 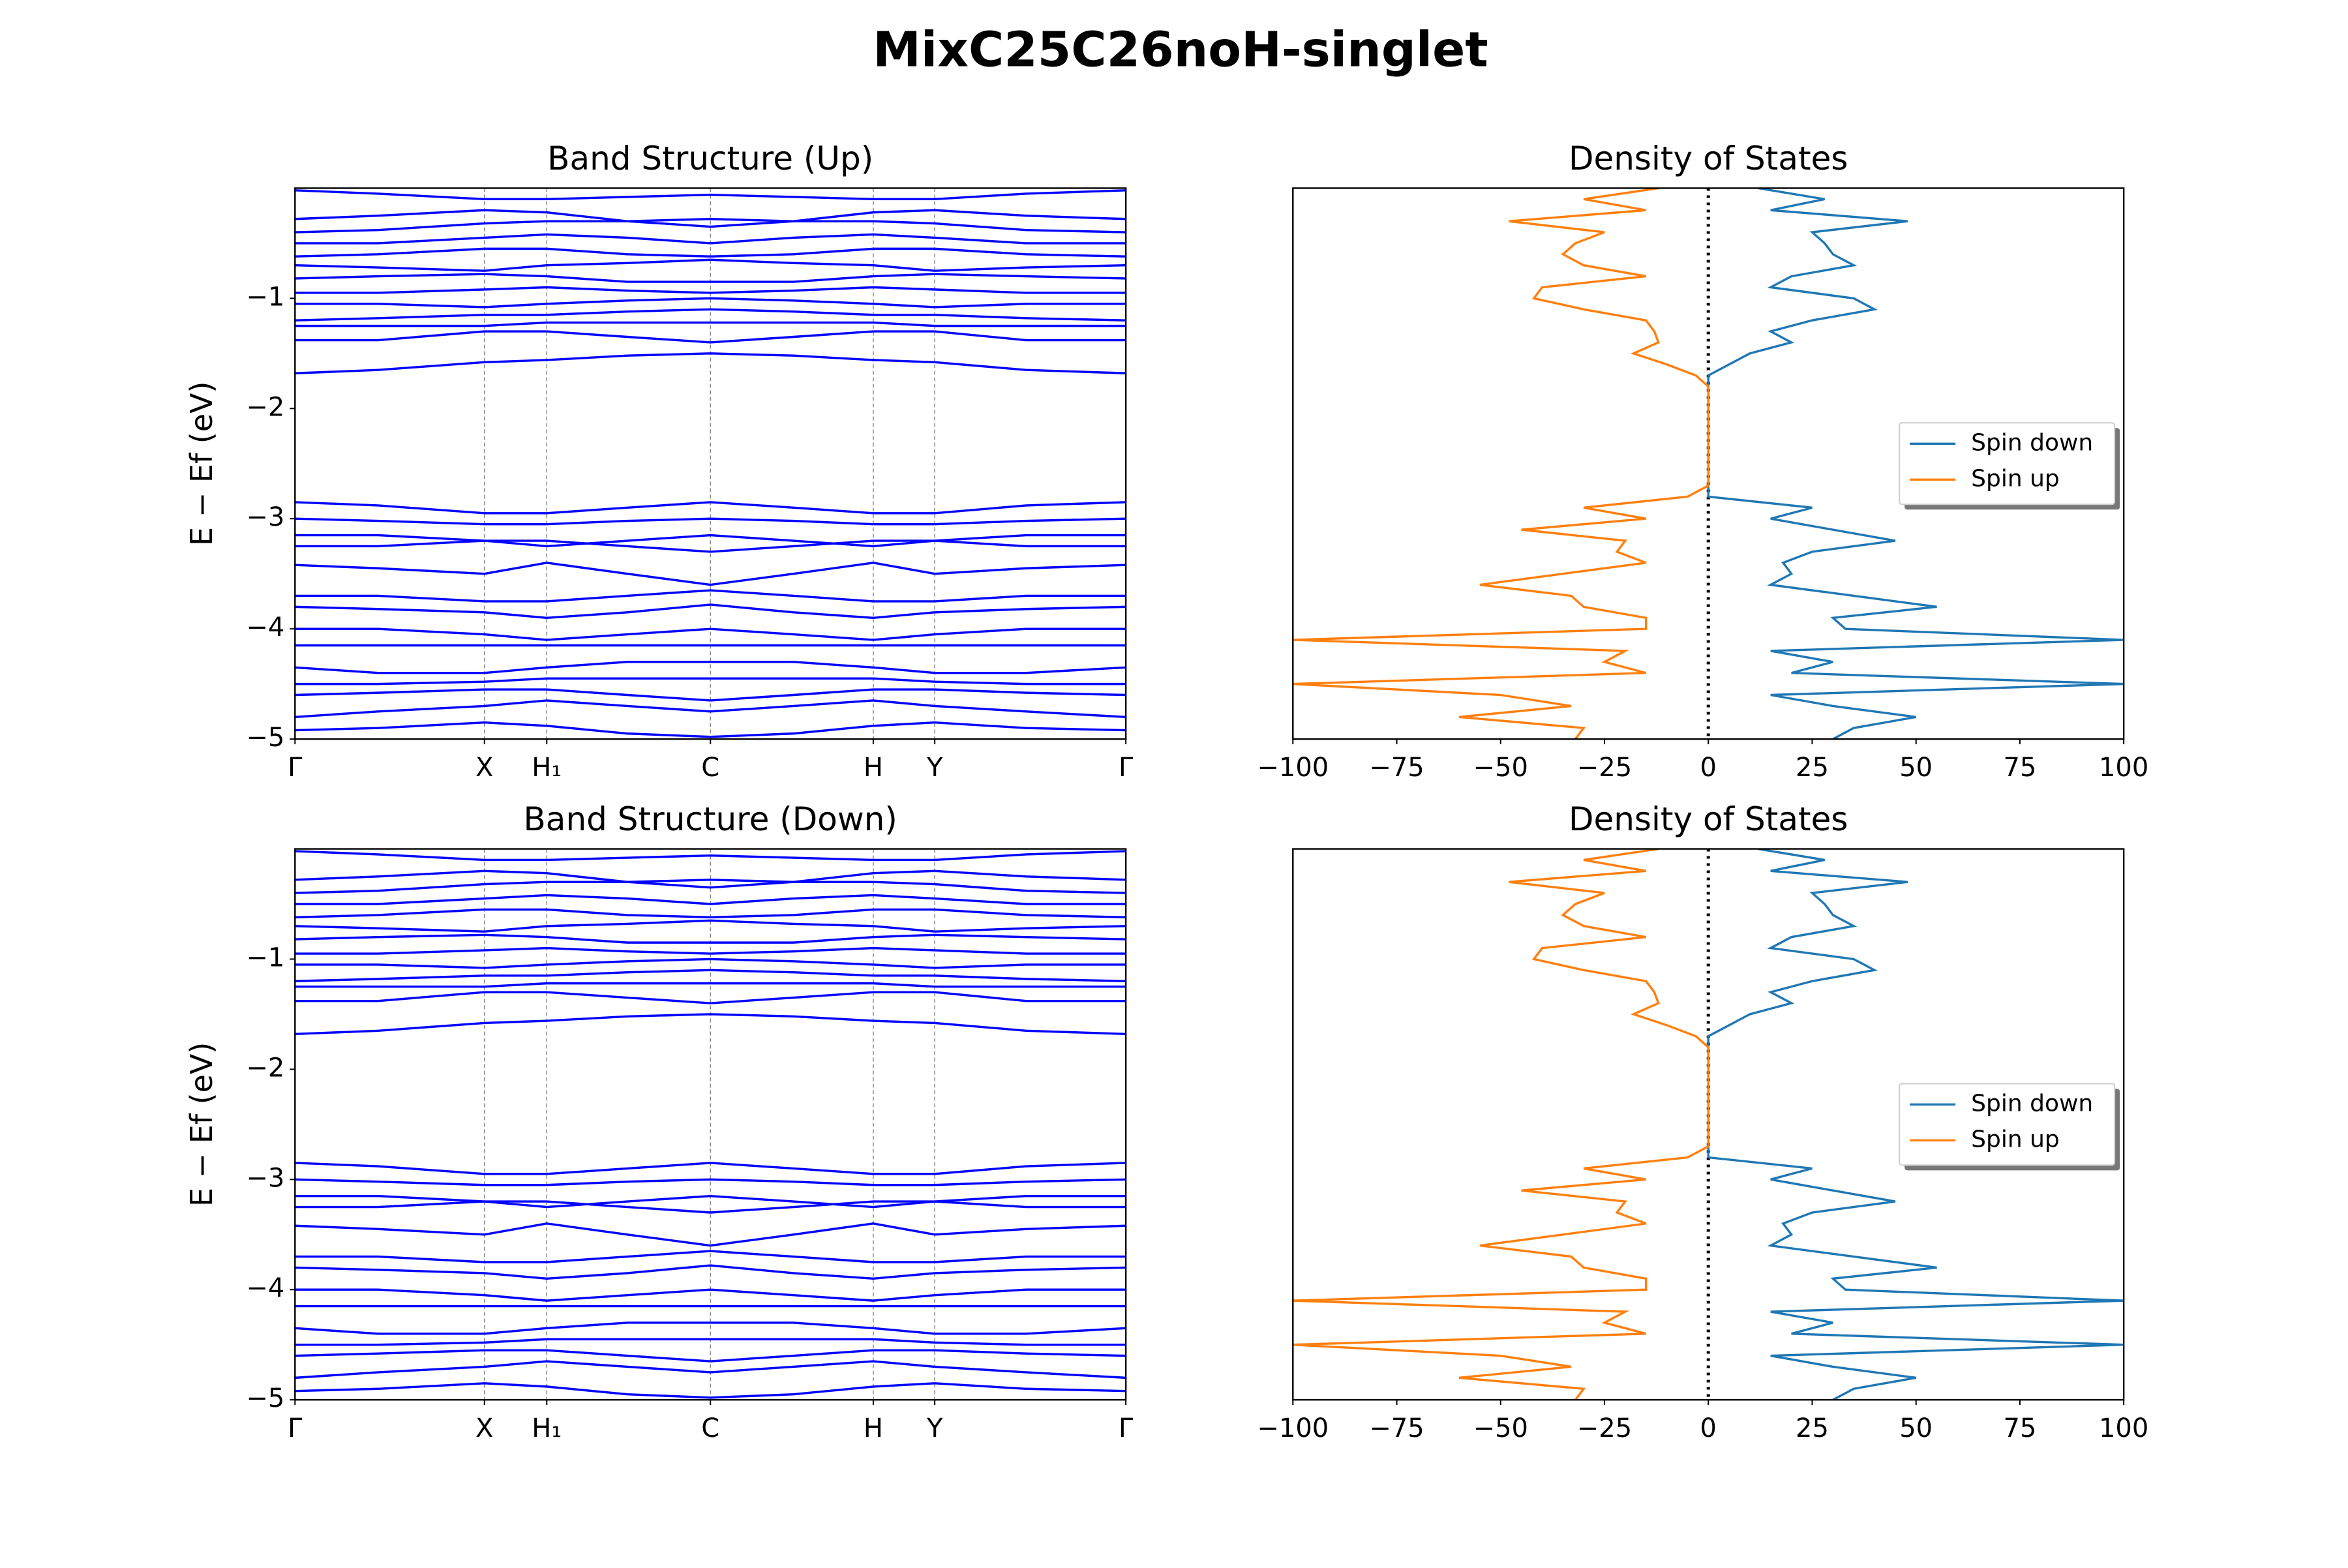 I want to click on axes-title: Band Structure (Down), so click(x=710, y=819).